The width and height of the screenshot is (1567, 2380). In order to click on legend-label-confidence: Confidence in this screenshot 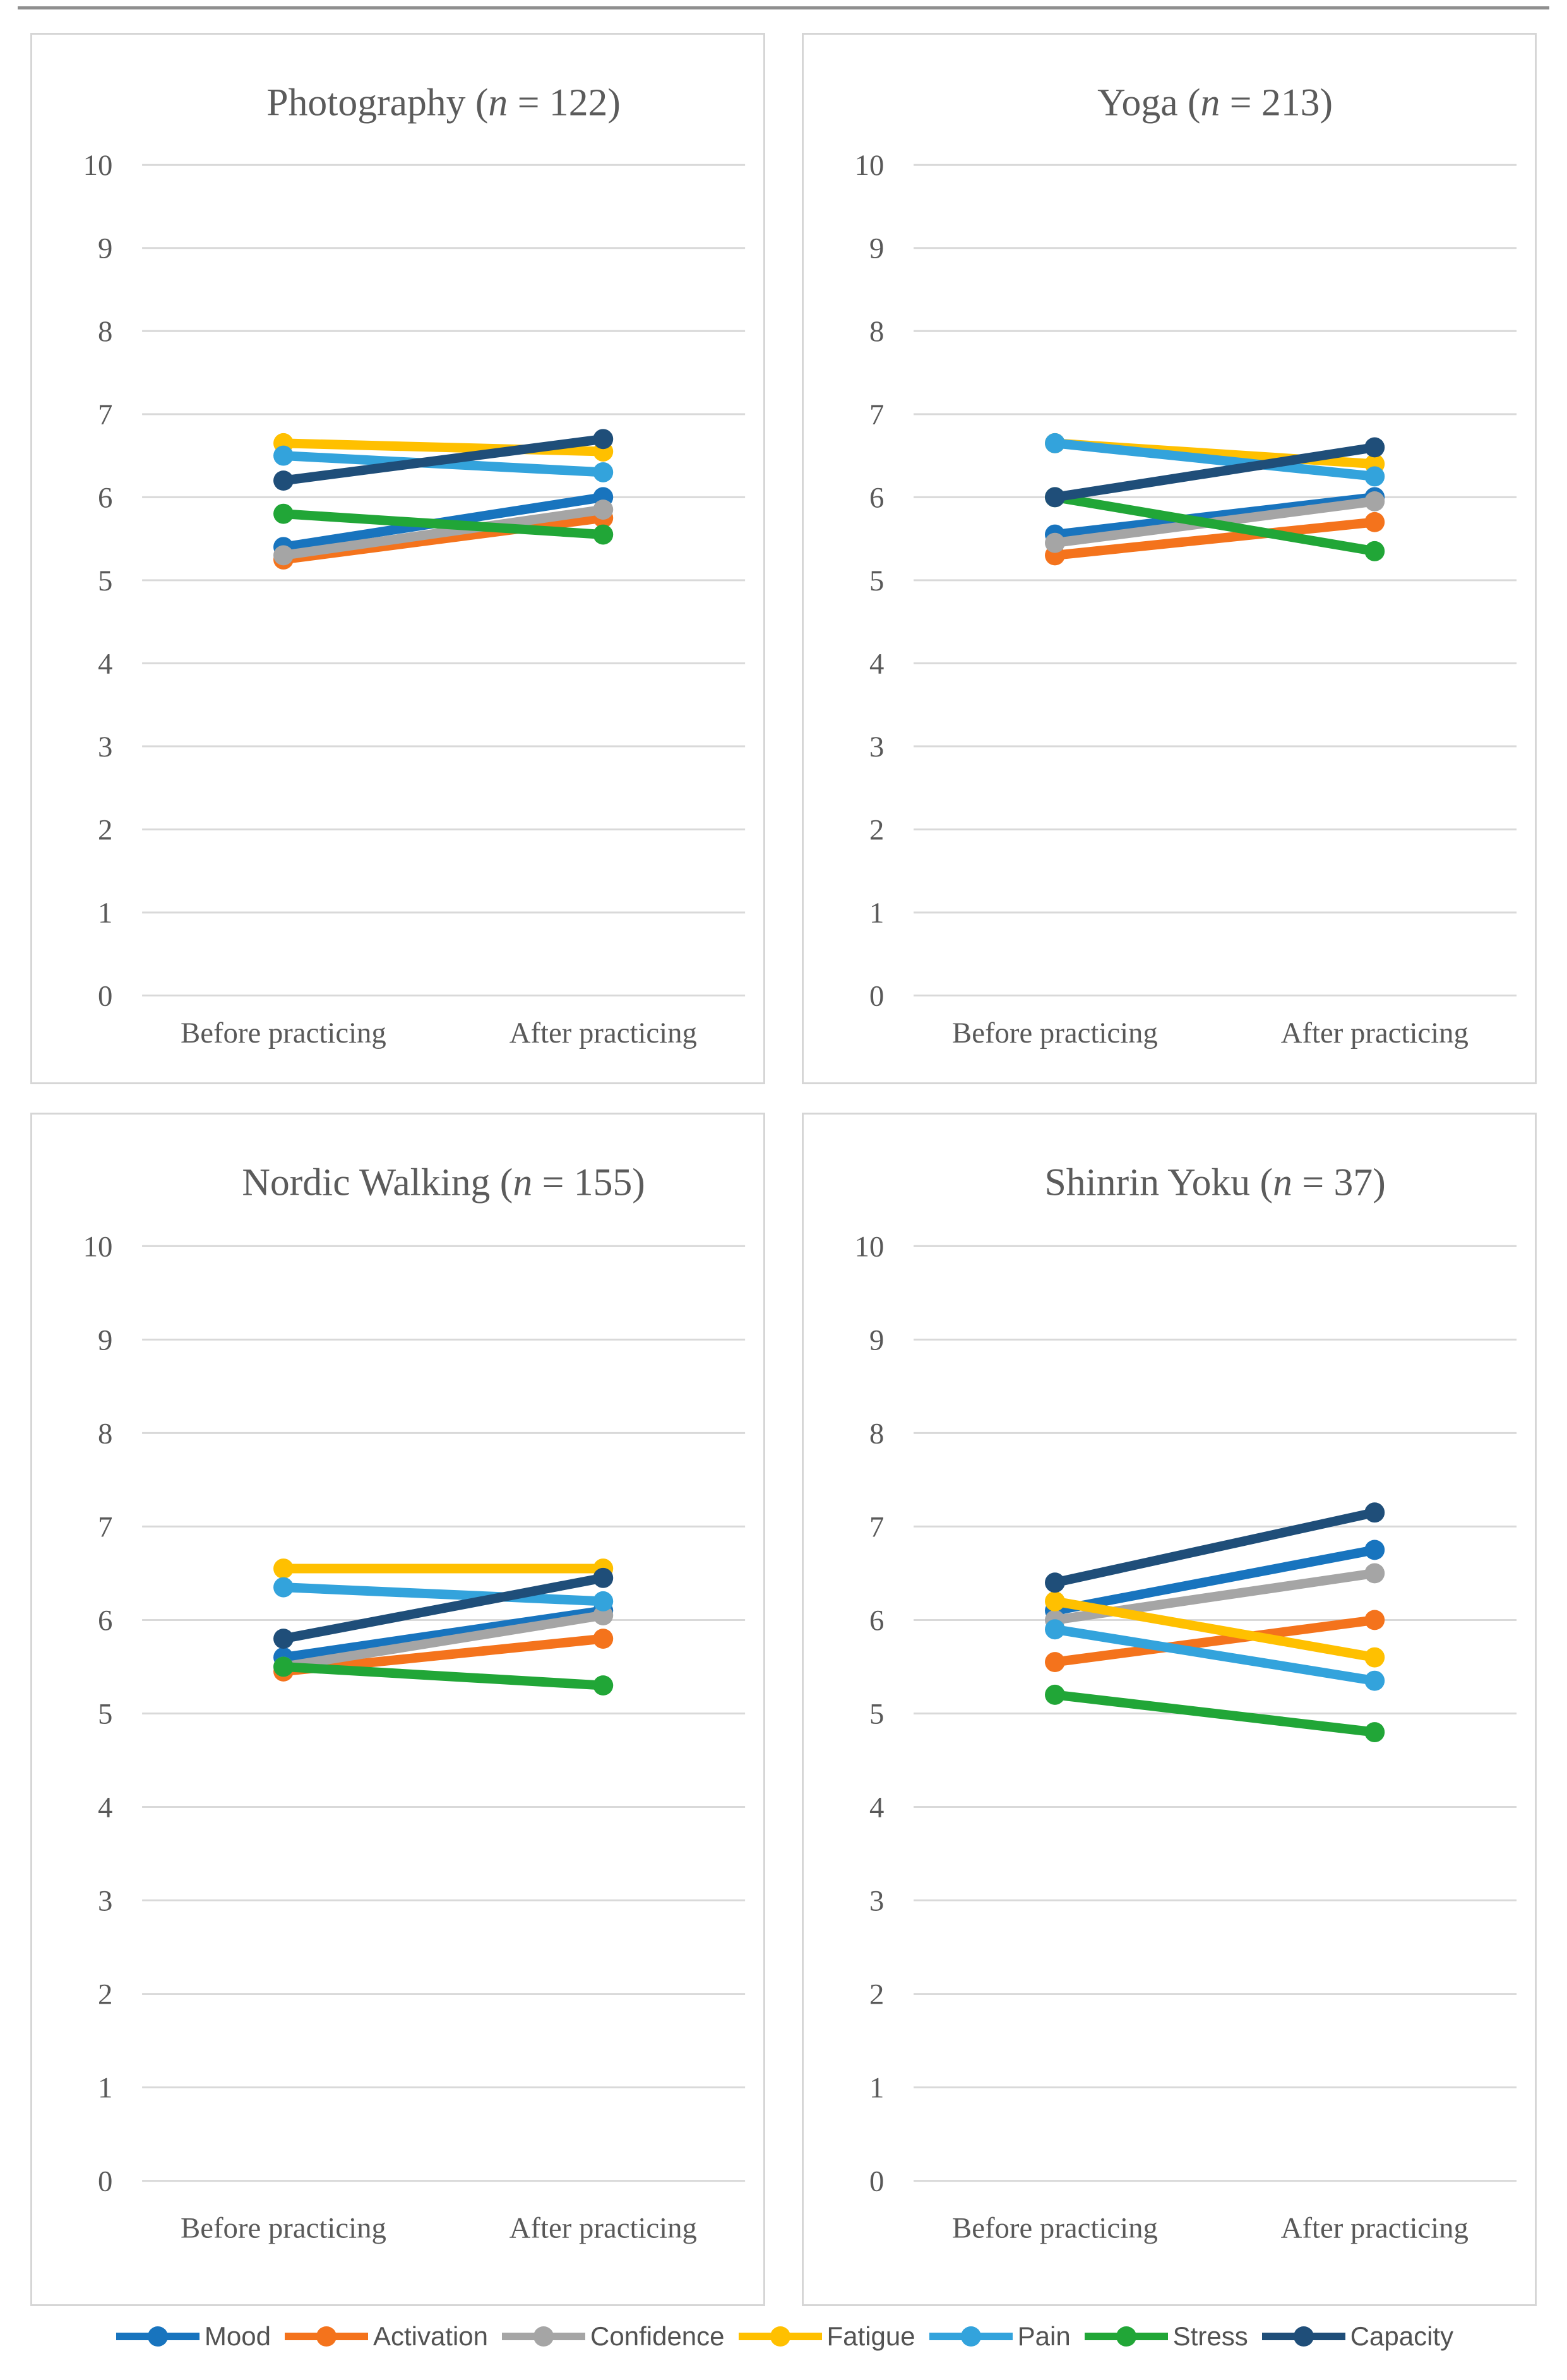, I will do `click(657, 2336)`.